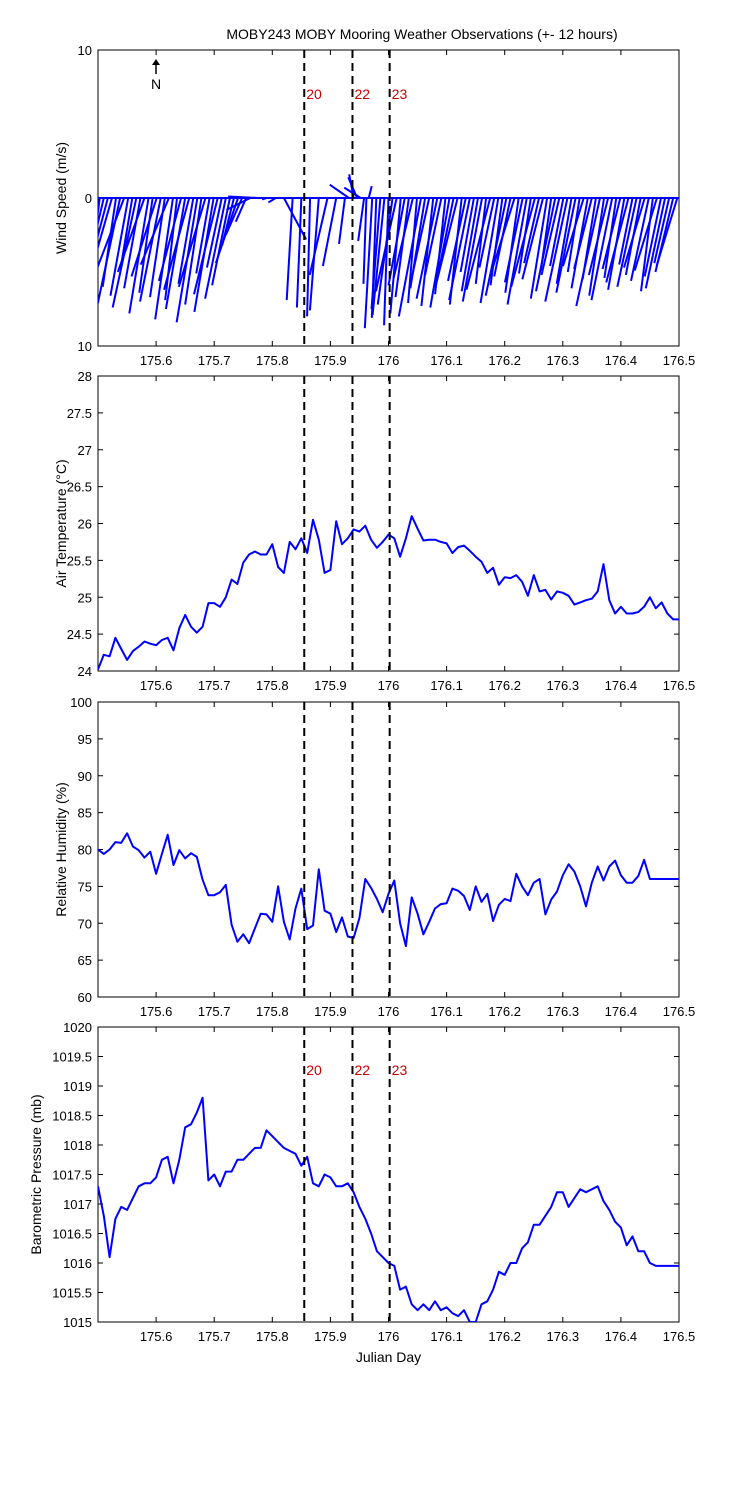 This screenshot has height=1500, width=750. What do you see at coordinates (314, 1070) in the screenshot?
I see `event-label: 20` at bounding box center [314, 1070].